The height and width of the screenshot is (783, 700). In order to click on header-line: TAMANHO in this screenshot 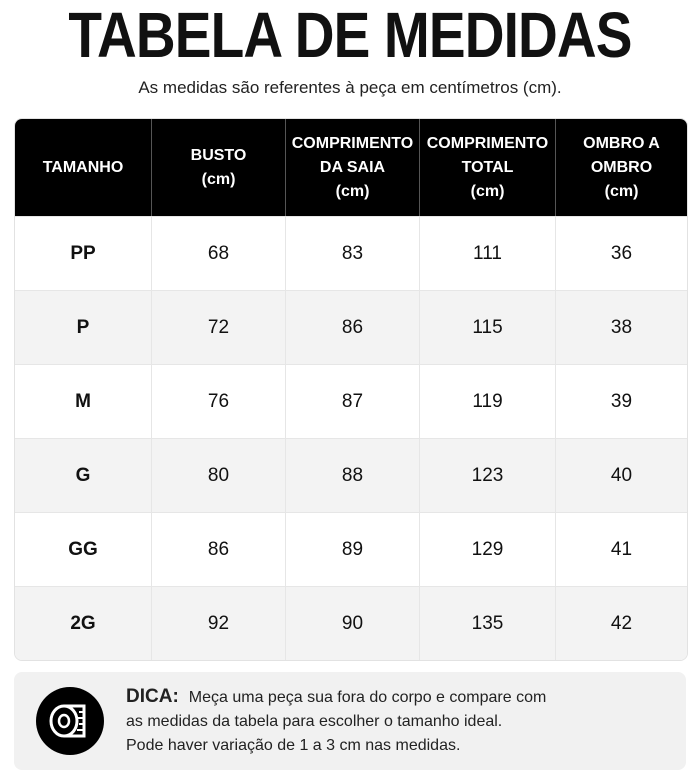, I will do `click(83, 167)`.